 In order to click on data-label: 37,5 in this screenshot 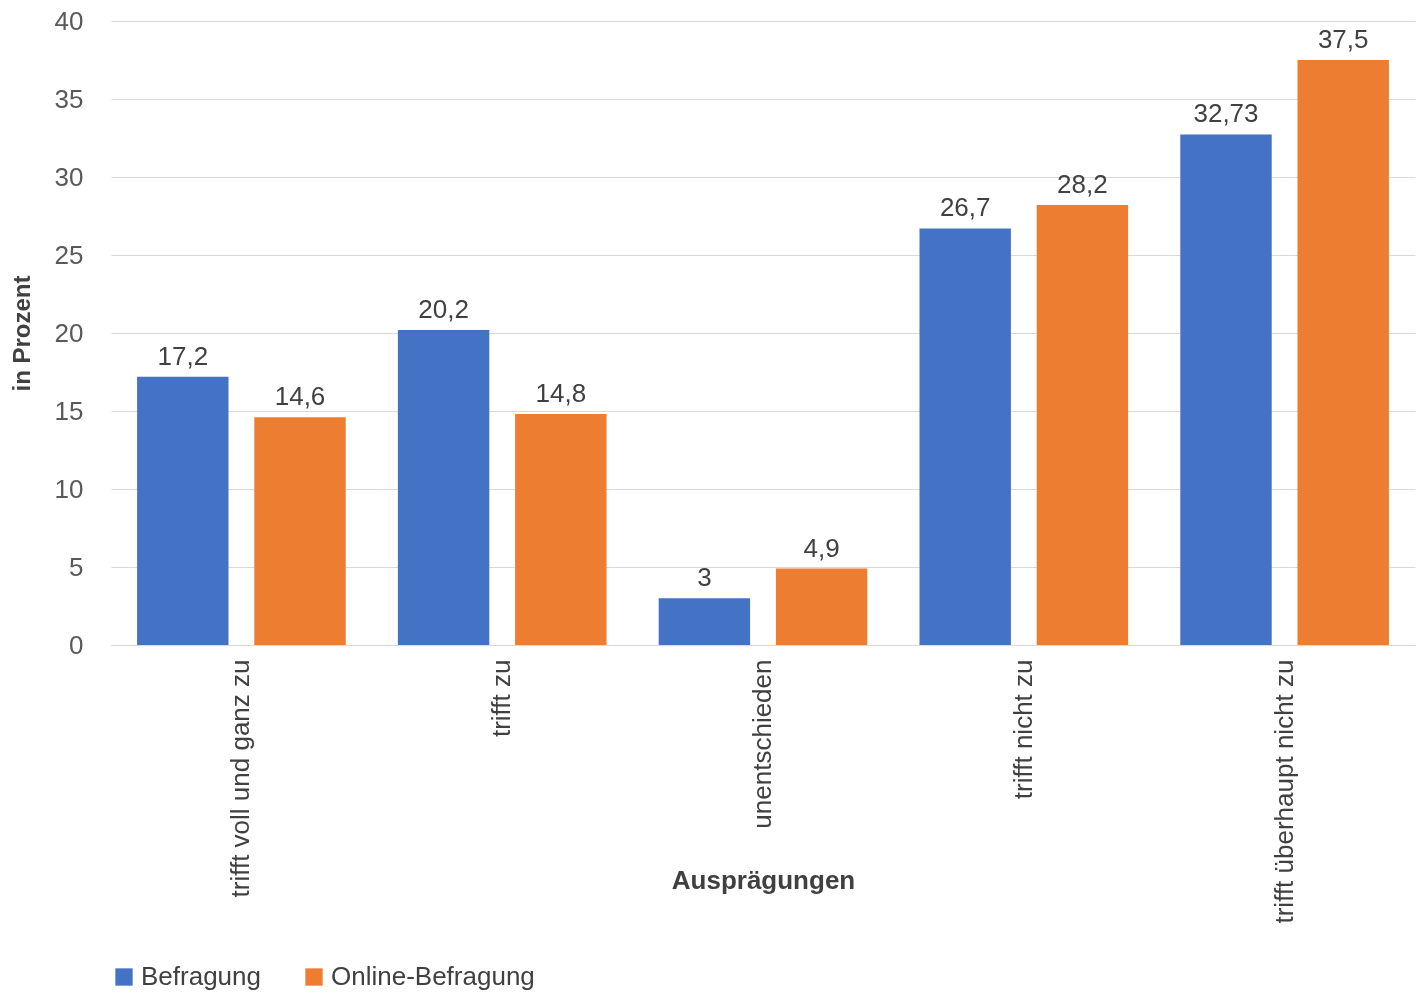, I will do `click(1343, 39)`.